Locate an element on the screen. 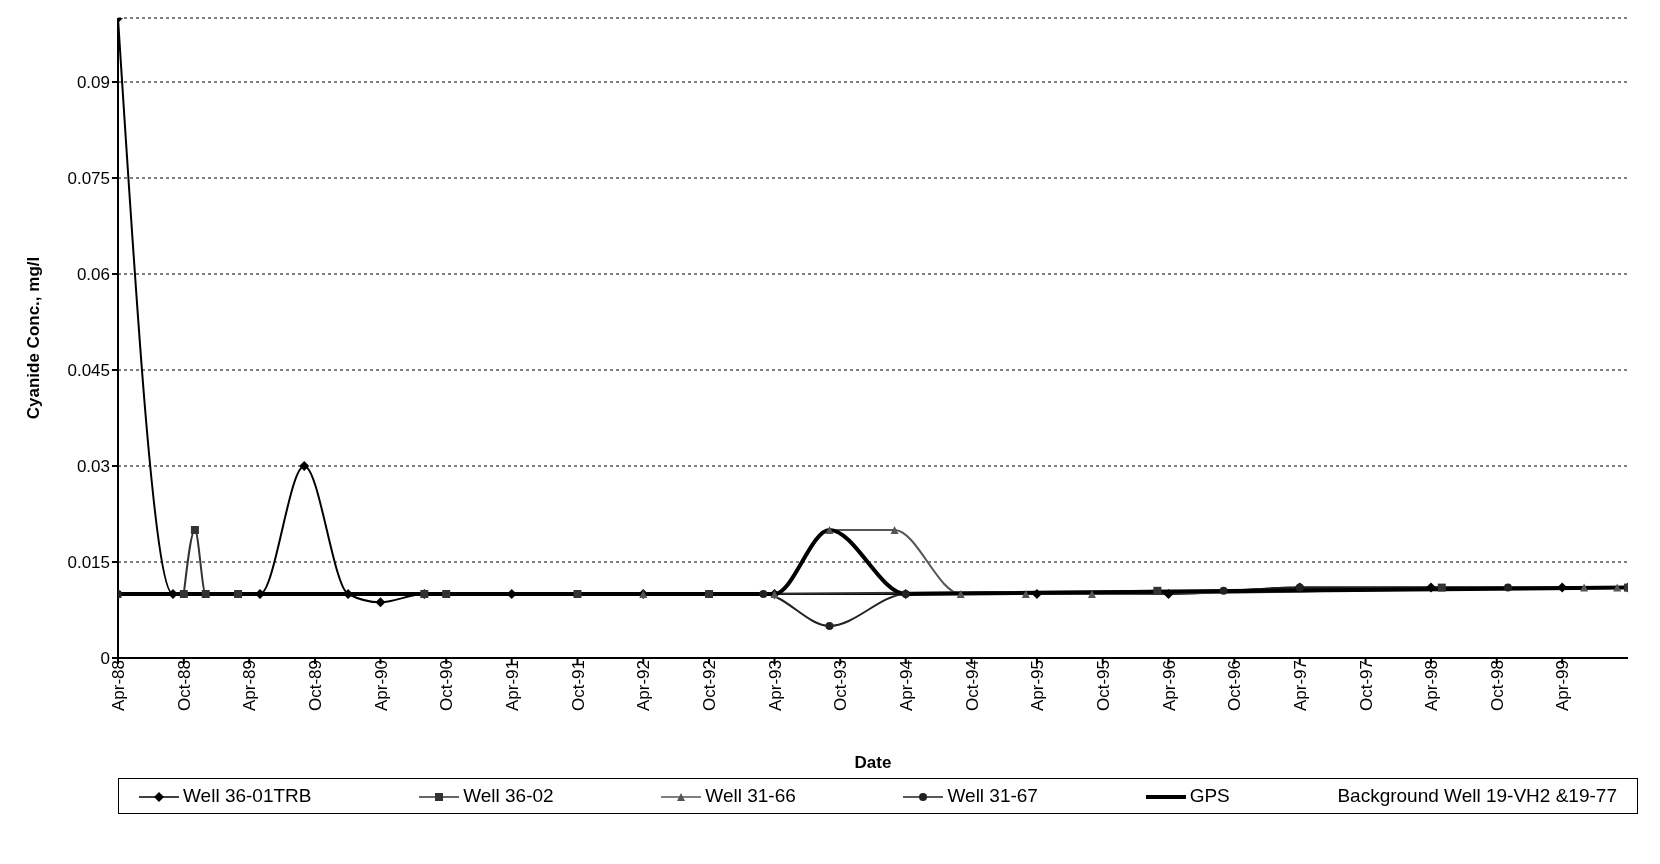 This screenshot has width=1660, height=864. legend-label: GPS is located at coordinates (1209, 796).